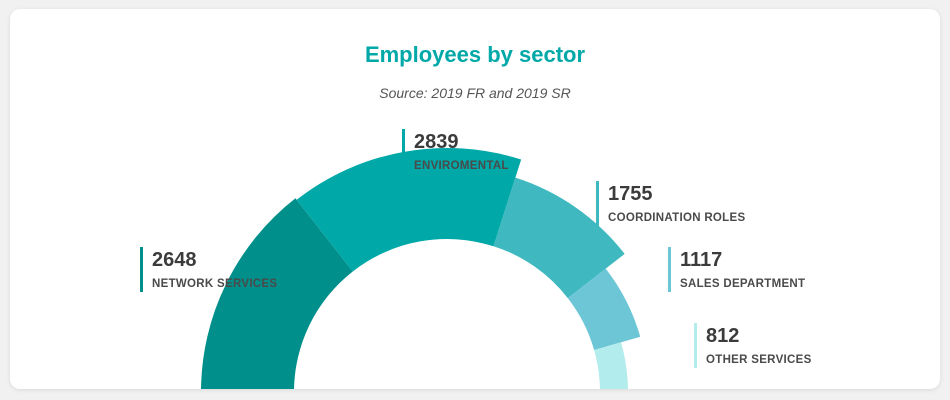  Describe the element at coordinates (214, 284) in the screenshot. I see `data-label-name: NETWORK SERVICES` at that location.